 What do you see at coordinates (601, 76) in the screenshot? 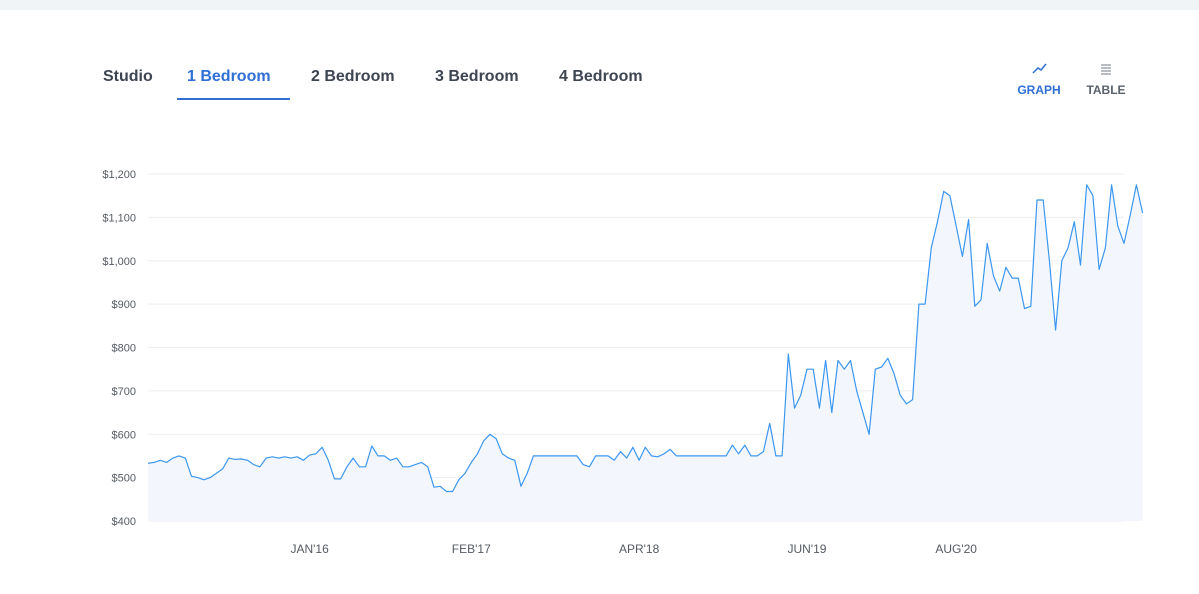
I see `tab: 4 Bedroom` at bounding box center [601, 76].